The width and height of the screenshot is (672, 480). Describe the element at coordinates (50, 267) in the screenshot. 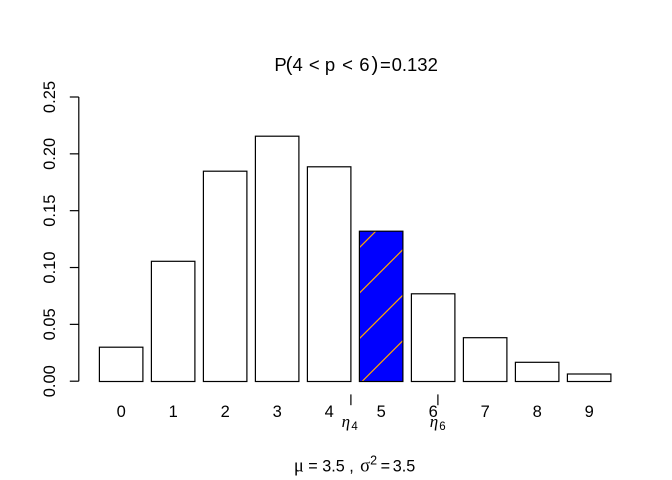

I see `svg-text: 0.10` at that location.